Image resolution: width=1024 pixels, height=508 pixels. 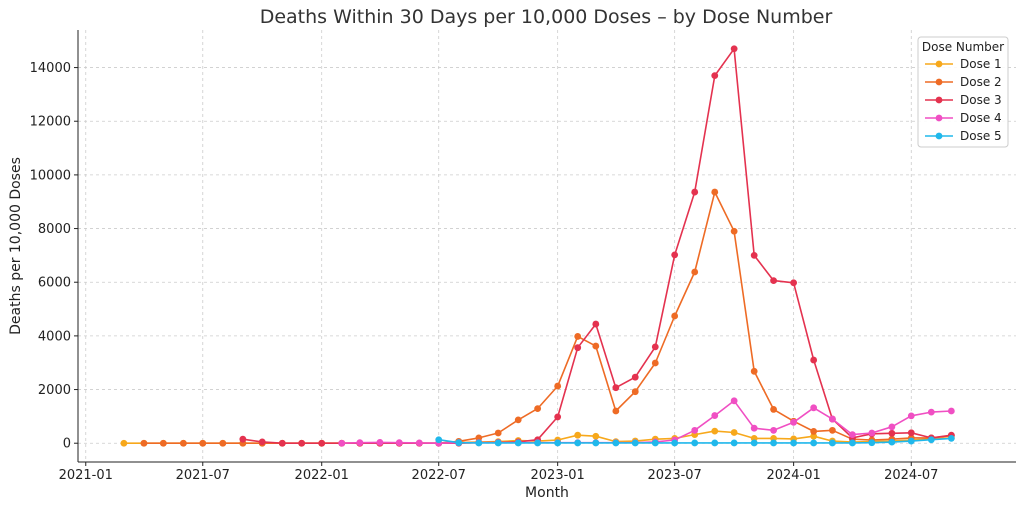 What do you see at coordinates (981, 82) in the screenshot?
I see `legend-label: Dose 2` at bounding box center [981, 82].